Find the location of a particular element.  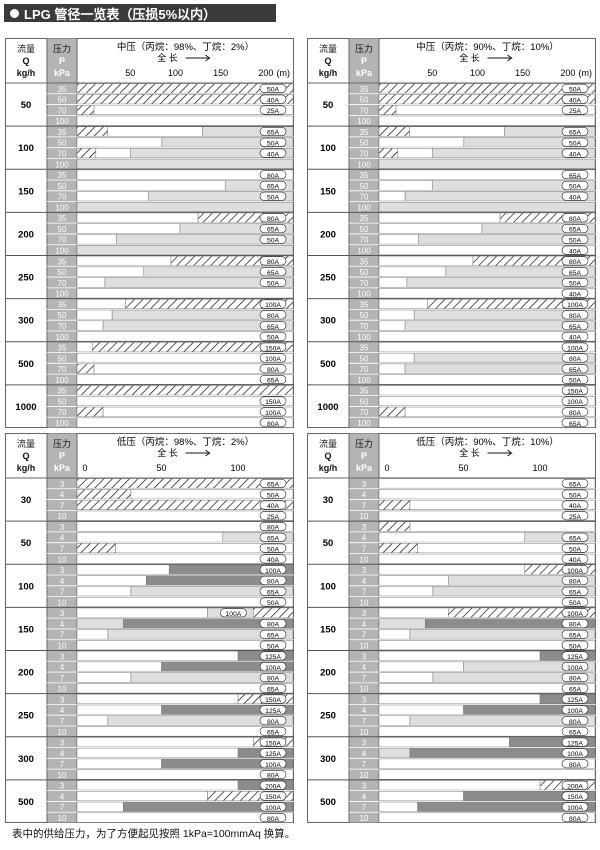

chart-title: 低压（丙烷：90%、丁烷：10%） is located at coordinates (487, 442).